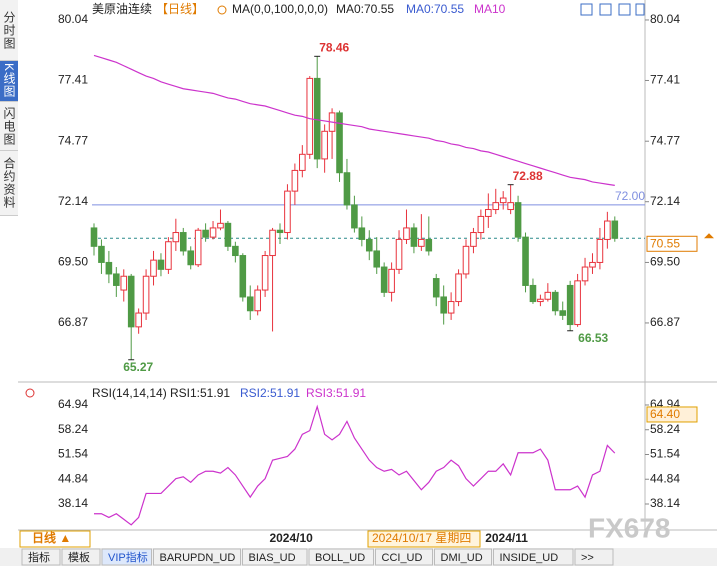  What do you see at coordinates (9, 30) in the screenshot?
I see `side-tab: 分时图` at bounding box center [9, 30].